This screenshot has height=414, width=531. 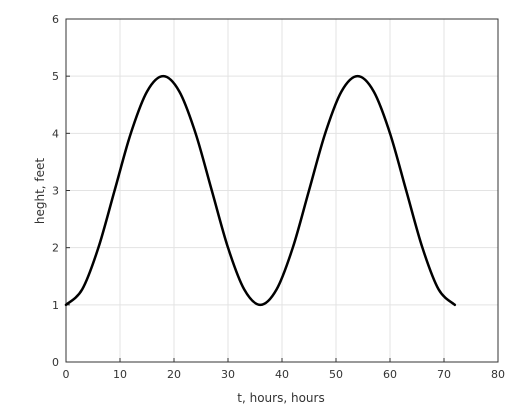 I want to click on y-tick-label: 4, so click(x=55, y=133).